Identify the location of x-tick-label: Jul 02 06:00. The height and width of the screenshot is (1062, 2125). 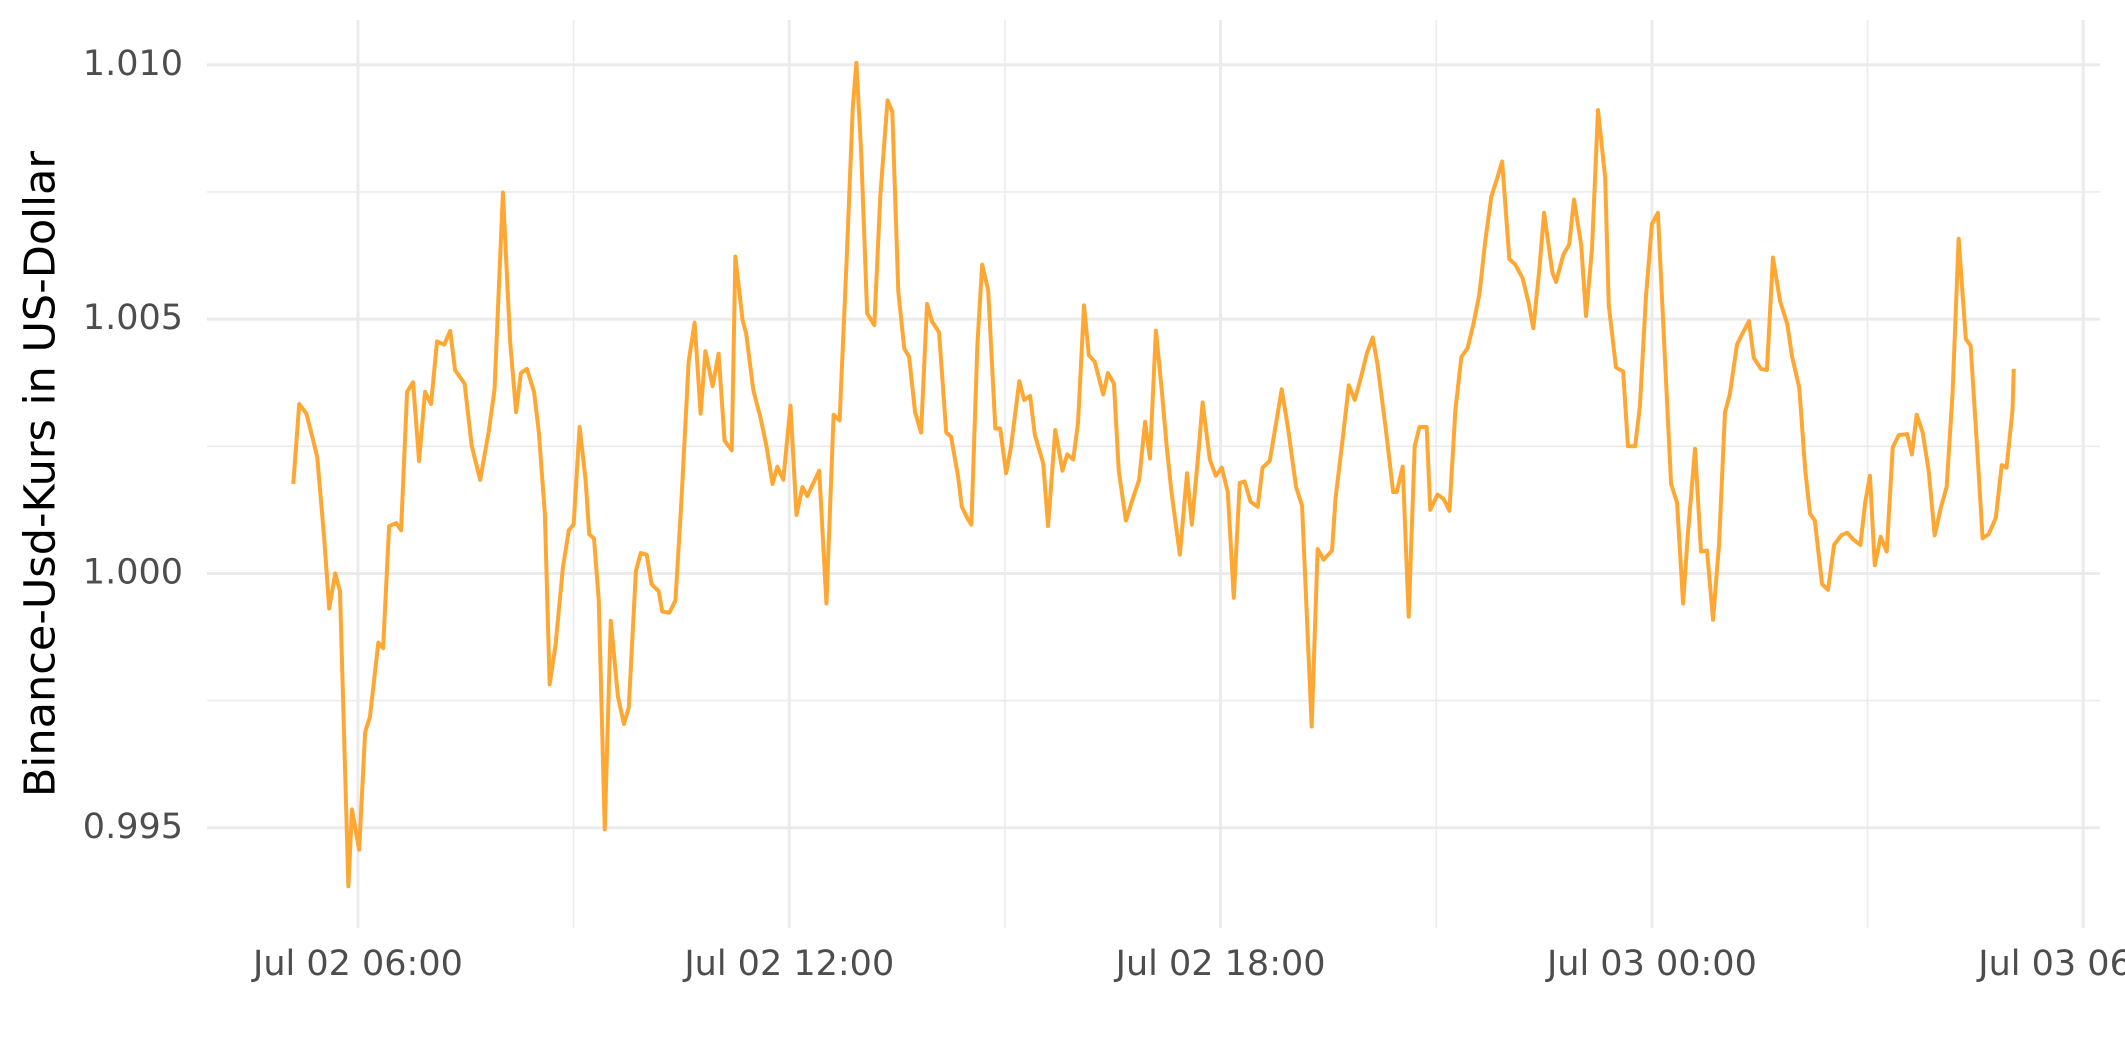
(357, 964).